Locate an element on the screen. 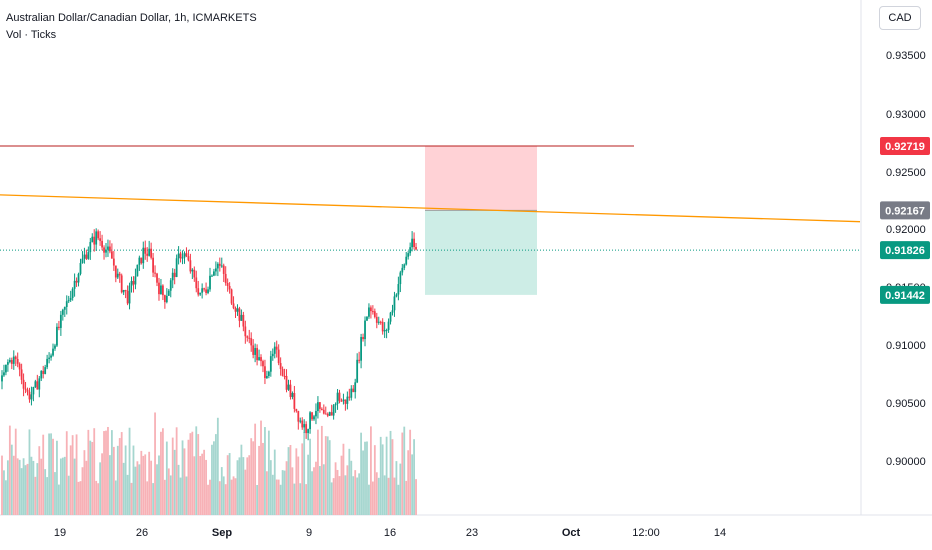 This screenshot has height=550, width=932. currency-button: CAD is located at coordinates (900, 18).